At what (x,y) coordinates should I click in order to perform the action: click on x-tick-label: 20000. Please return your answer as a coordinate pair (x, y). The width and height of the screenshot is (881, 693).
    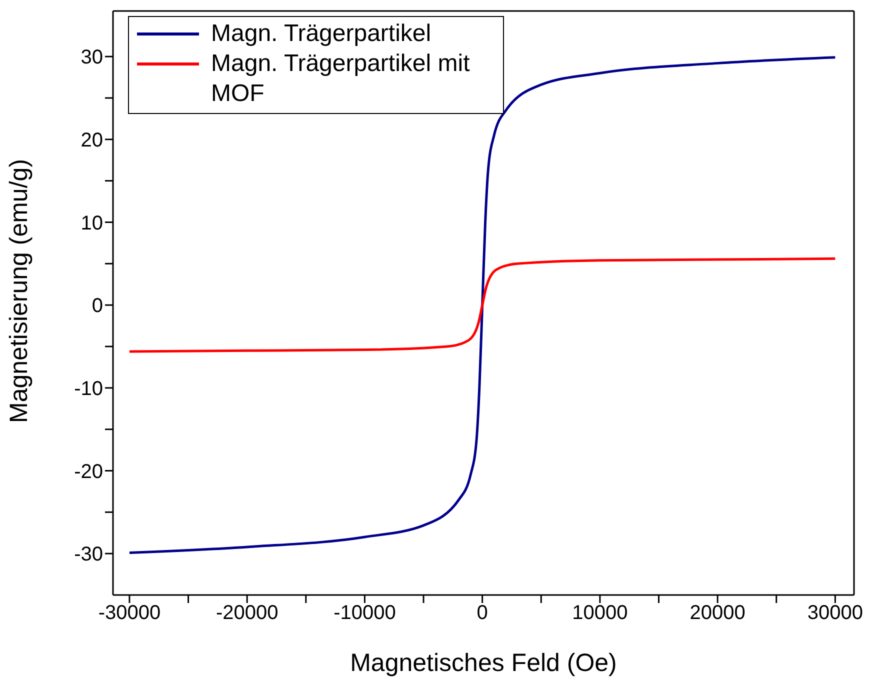
    Looking at the image, I should click on (718, 613).